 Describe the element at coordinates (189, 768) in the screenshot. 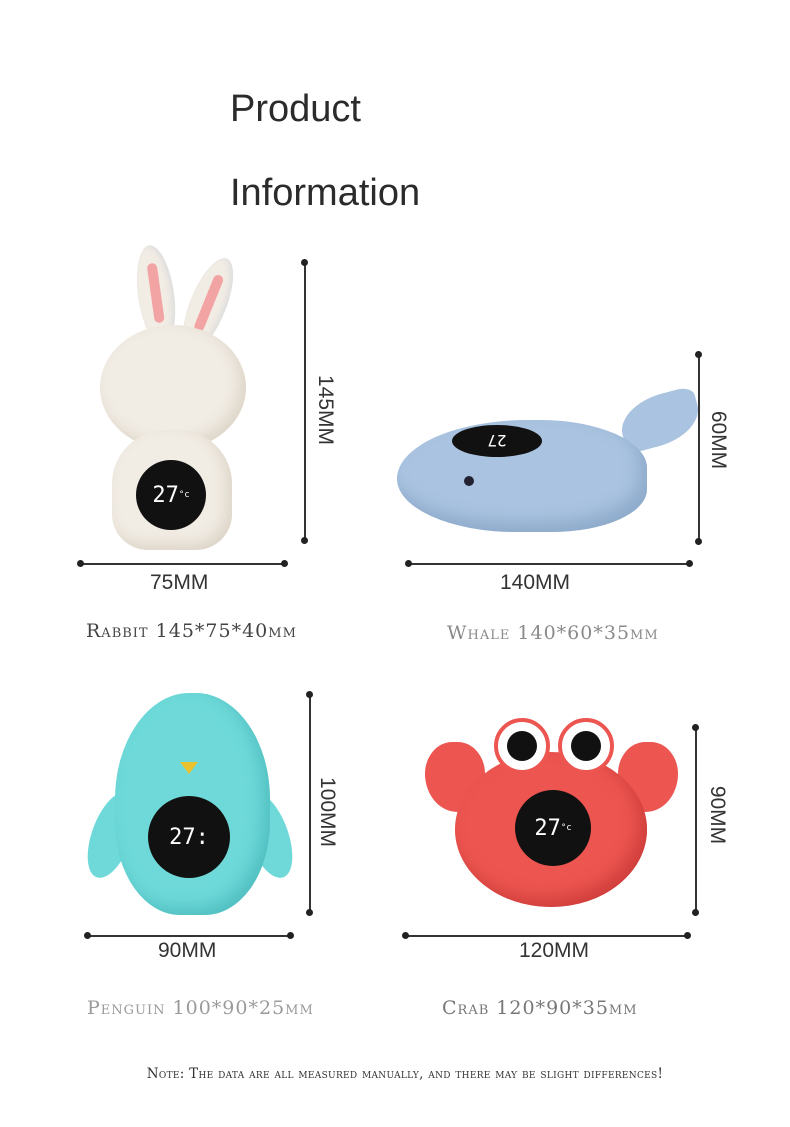

I see `penguin-beak` at that location.